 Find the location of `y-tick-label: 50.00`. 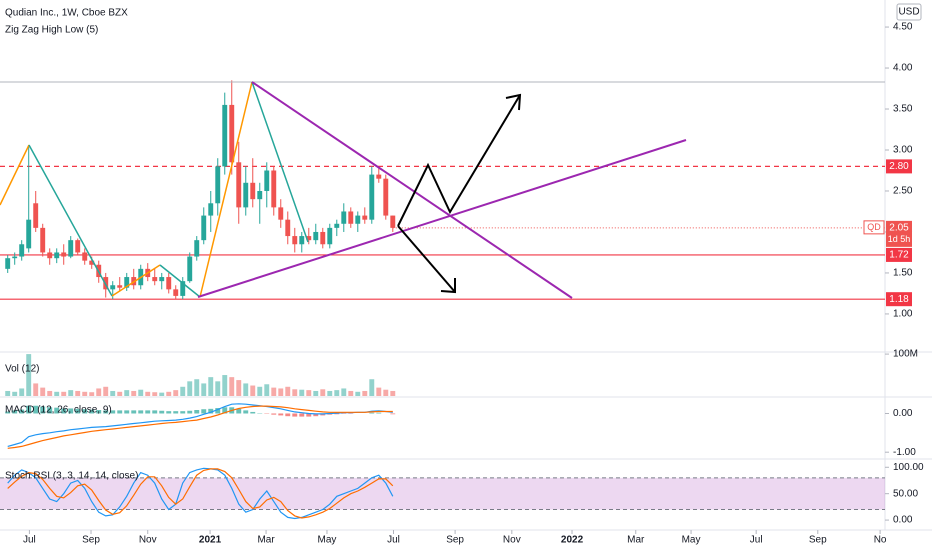

y-tick-label: 50.00 is located at coordinates (905, 493).